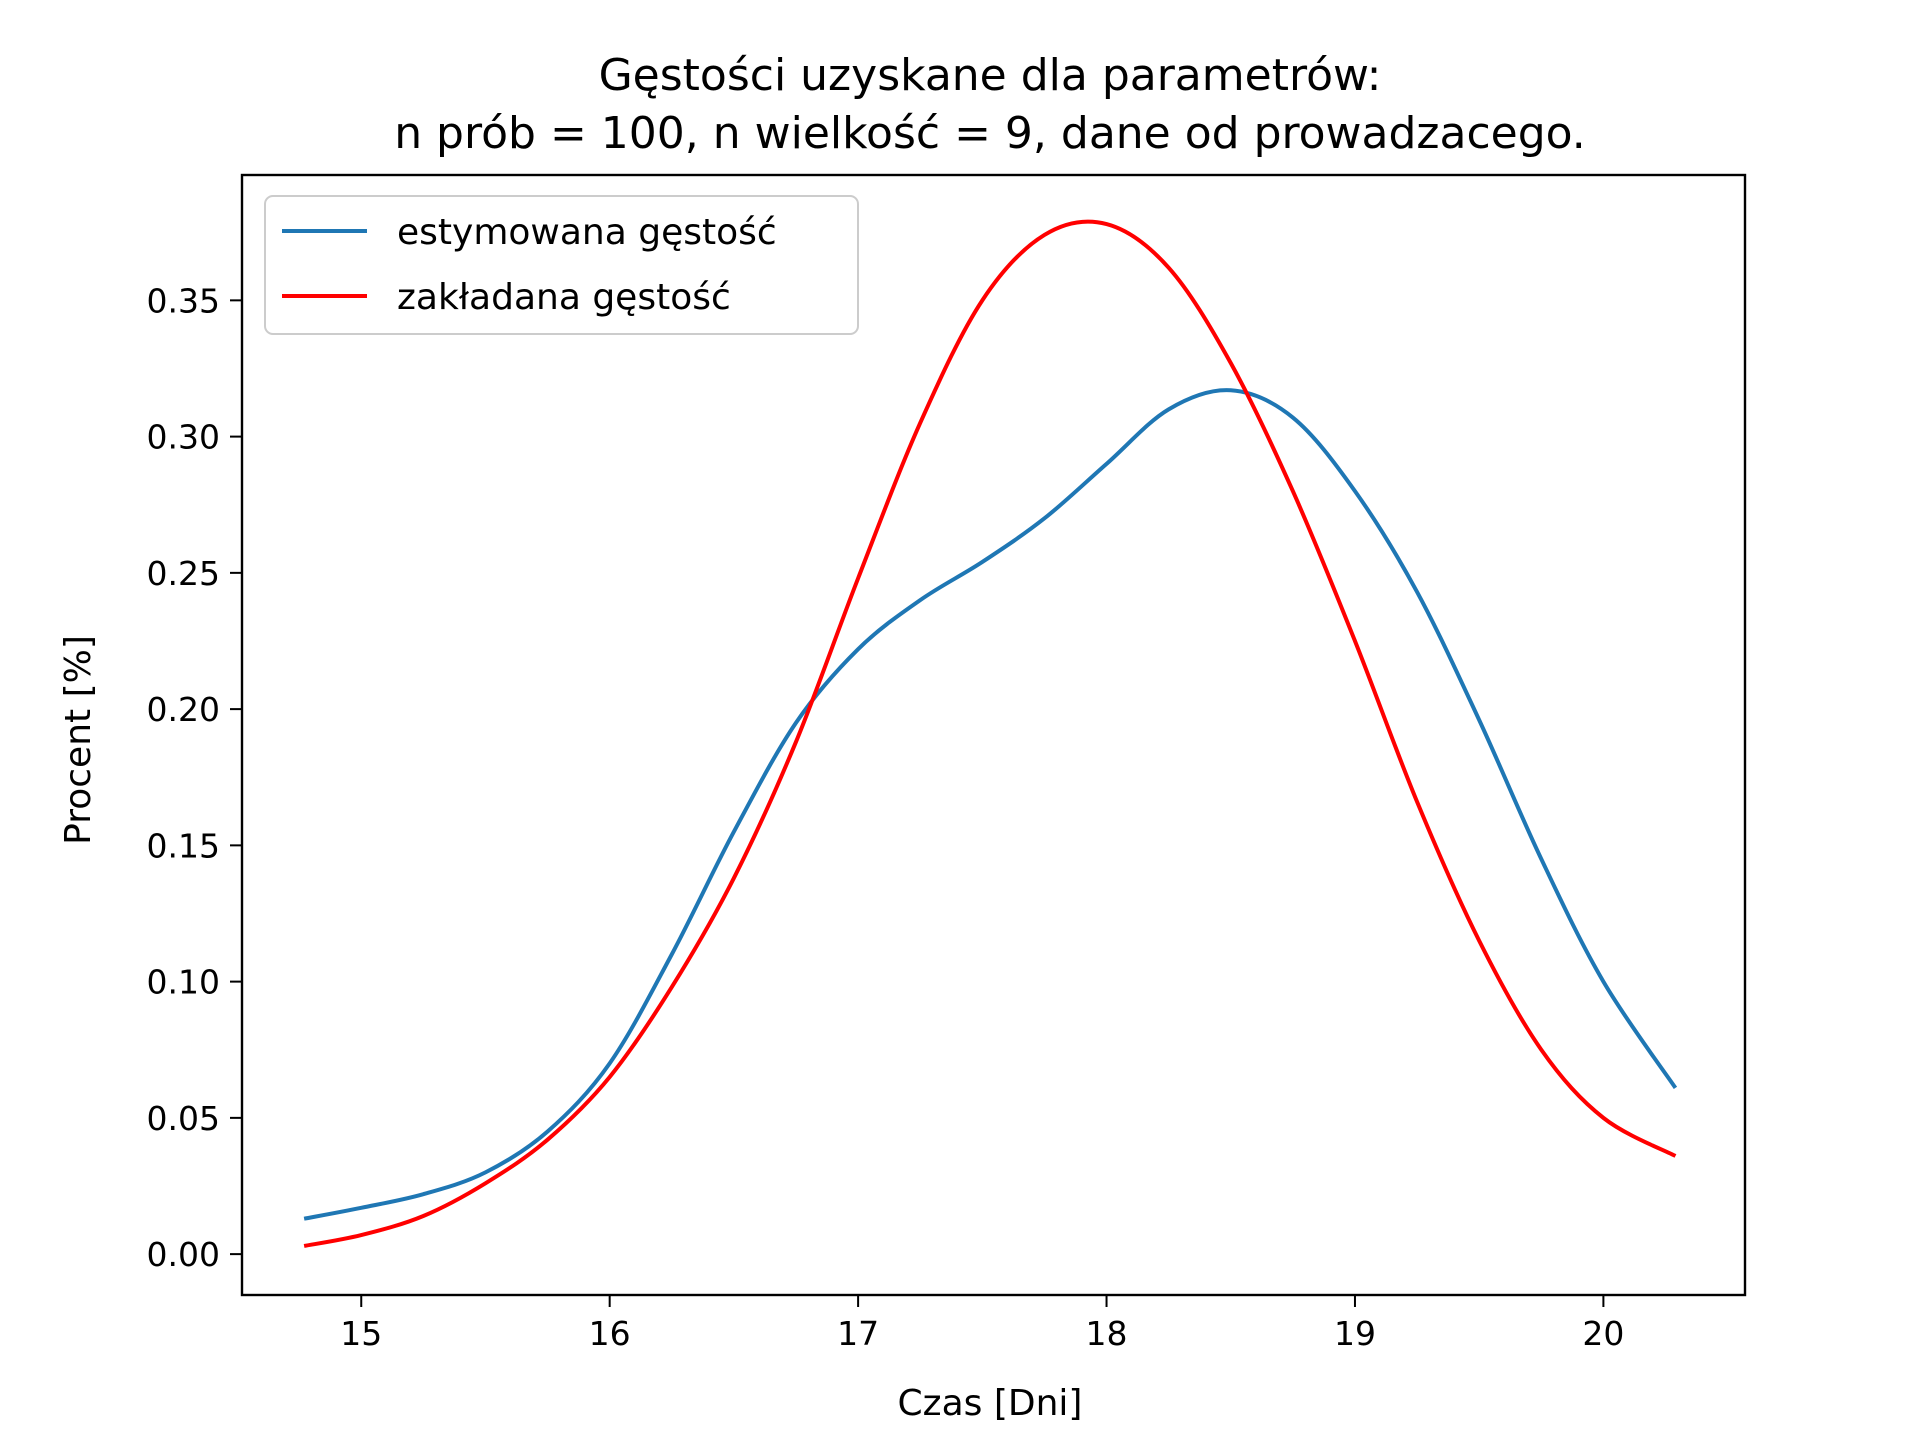  Describe the element at coordinates (990, 1403) in the screenshot. I see `x-axis-label: Czas [Dni]` at that location.